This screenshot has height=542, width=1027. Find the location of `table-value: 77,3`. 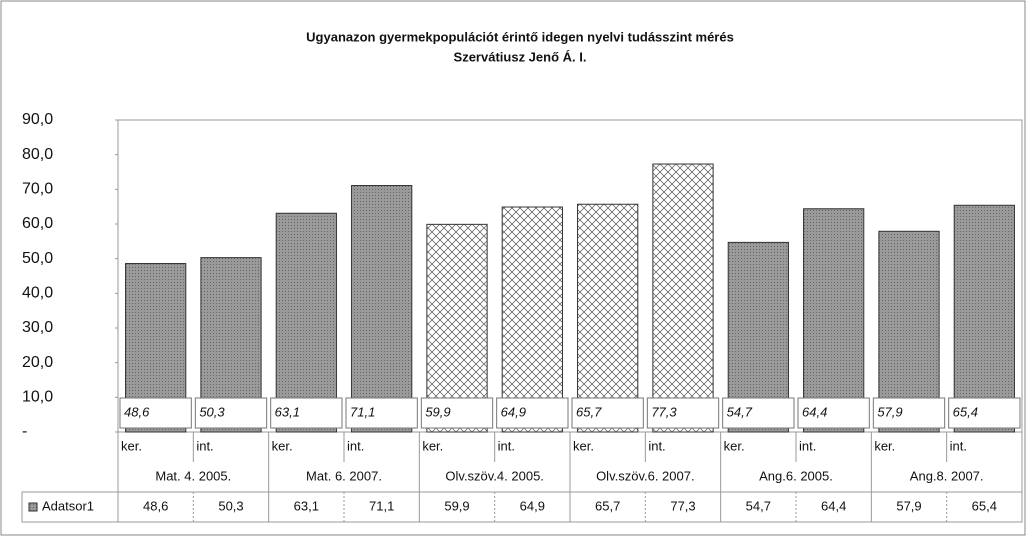

table-value: 77,3 is located at coordinates (682, 505).